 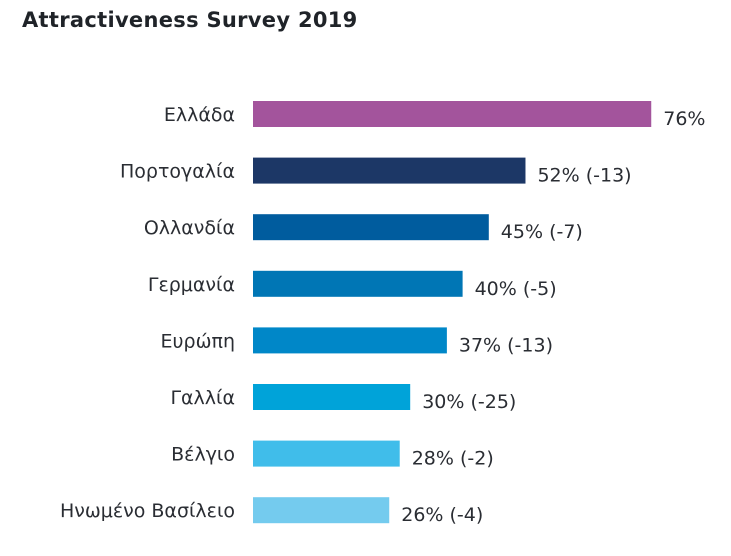 I want to click on category-label: Ηνωμένο Βασίλειο, so click(x=147, y=511).